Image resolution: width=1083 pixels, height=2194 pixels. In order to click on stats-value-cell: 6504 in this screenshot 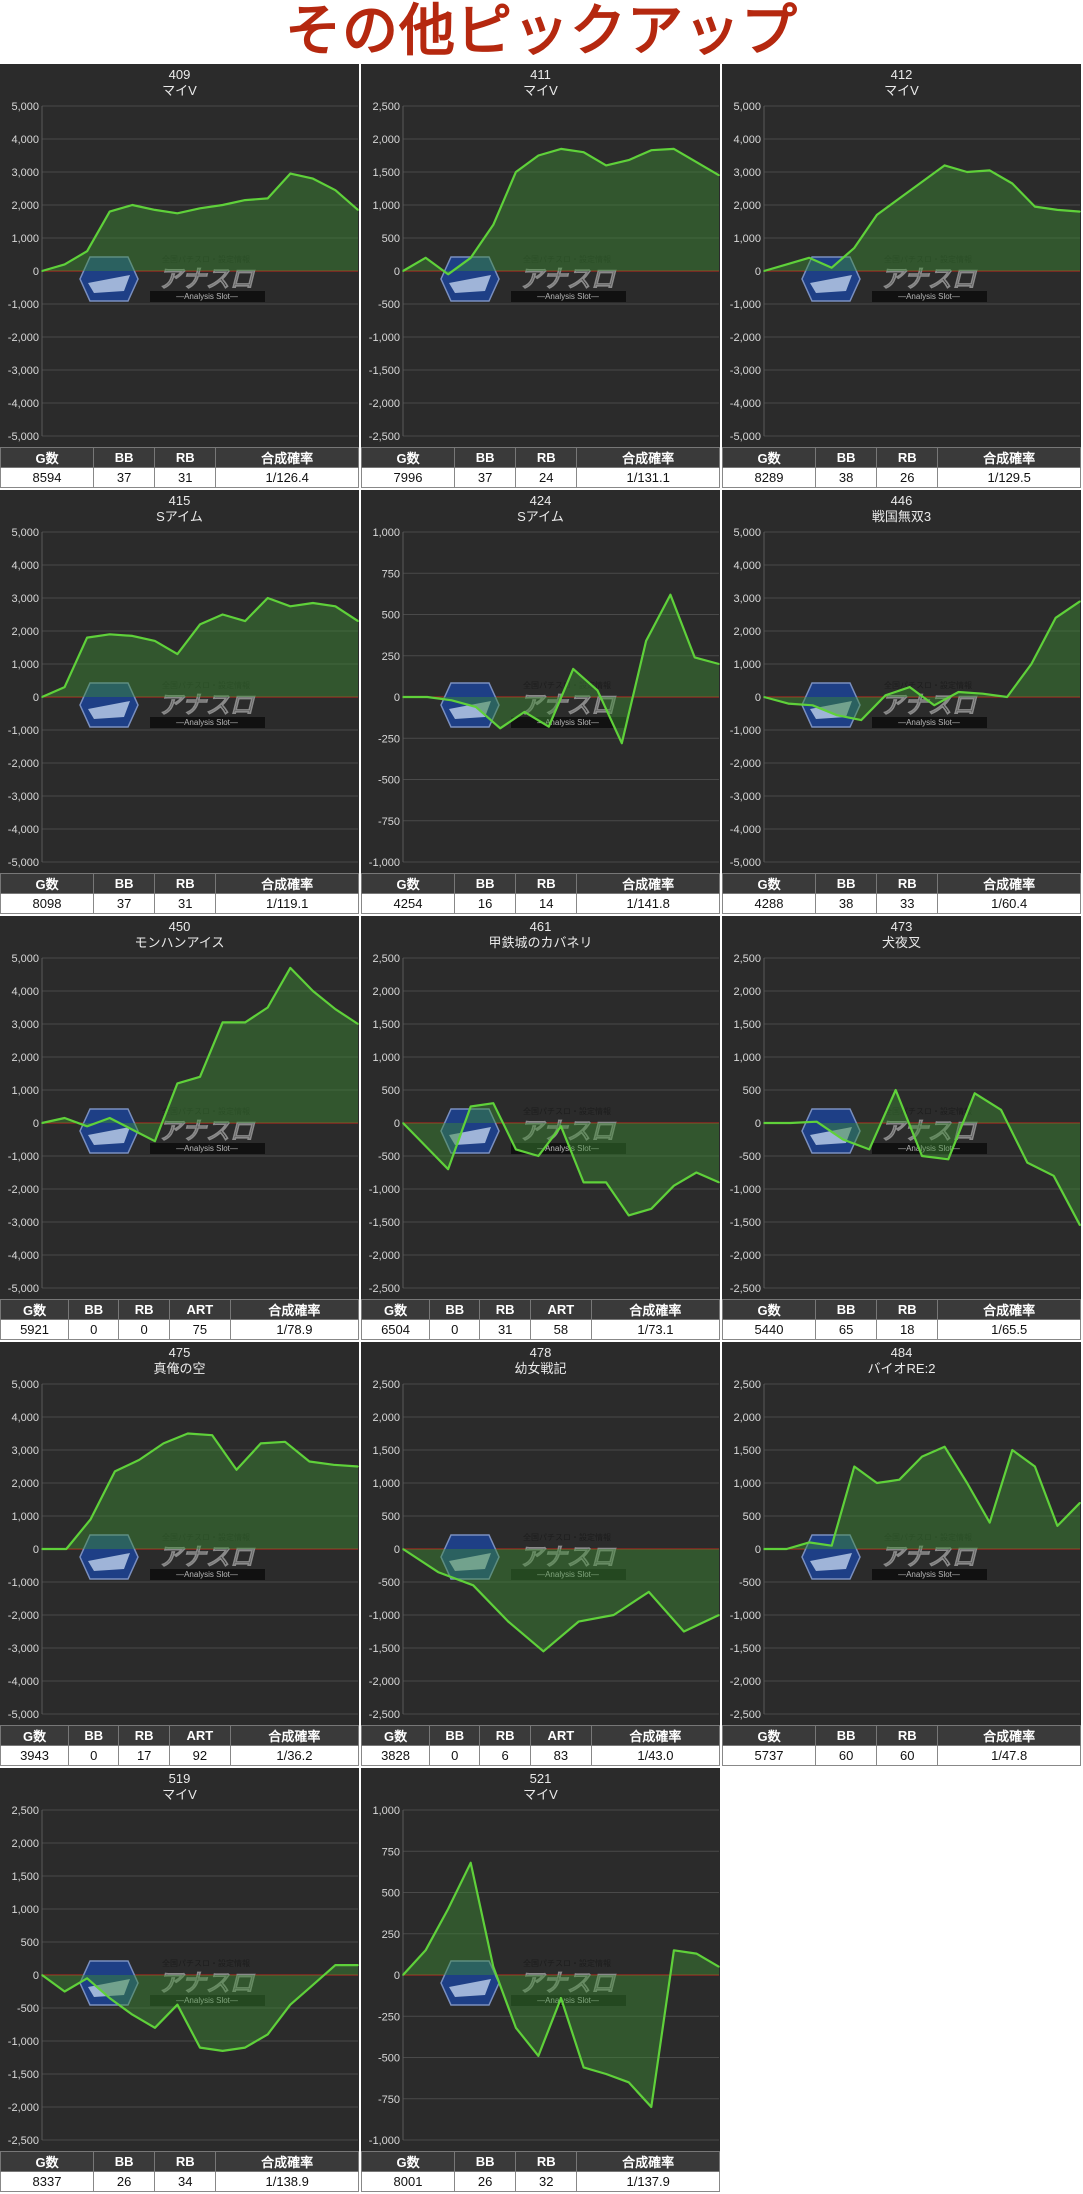, I will do `click(396, 1329)`.